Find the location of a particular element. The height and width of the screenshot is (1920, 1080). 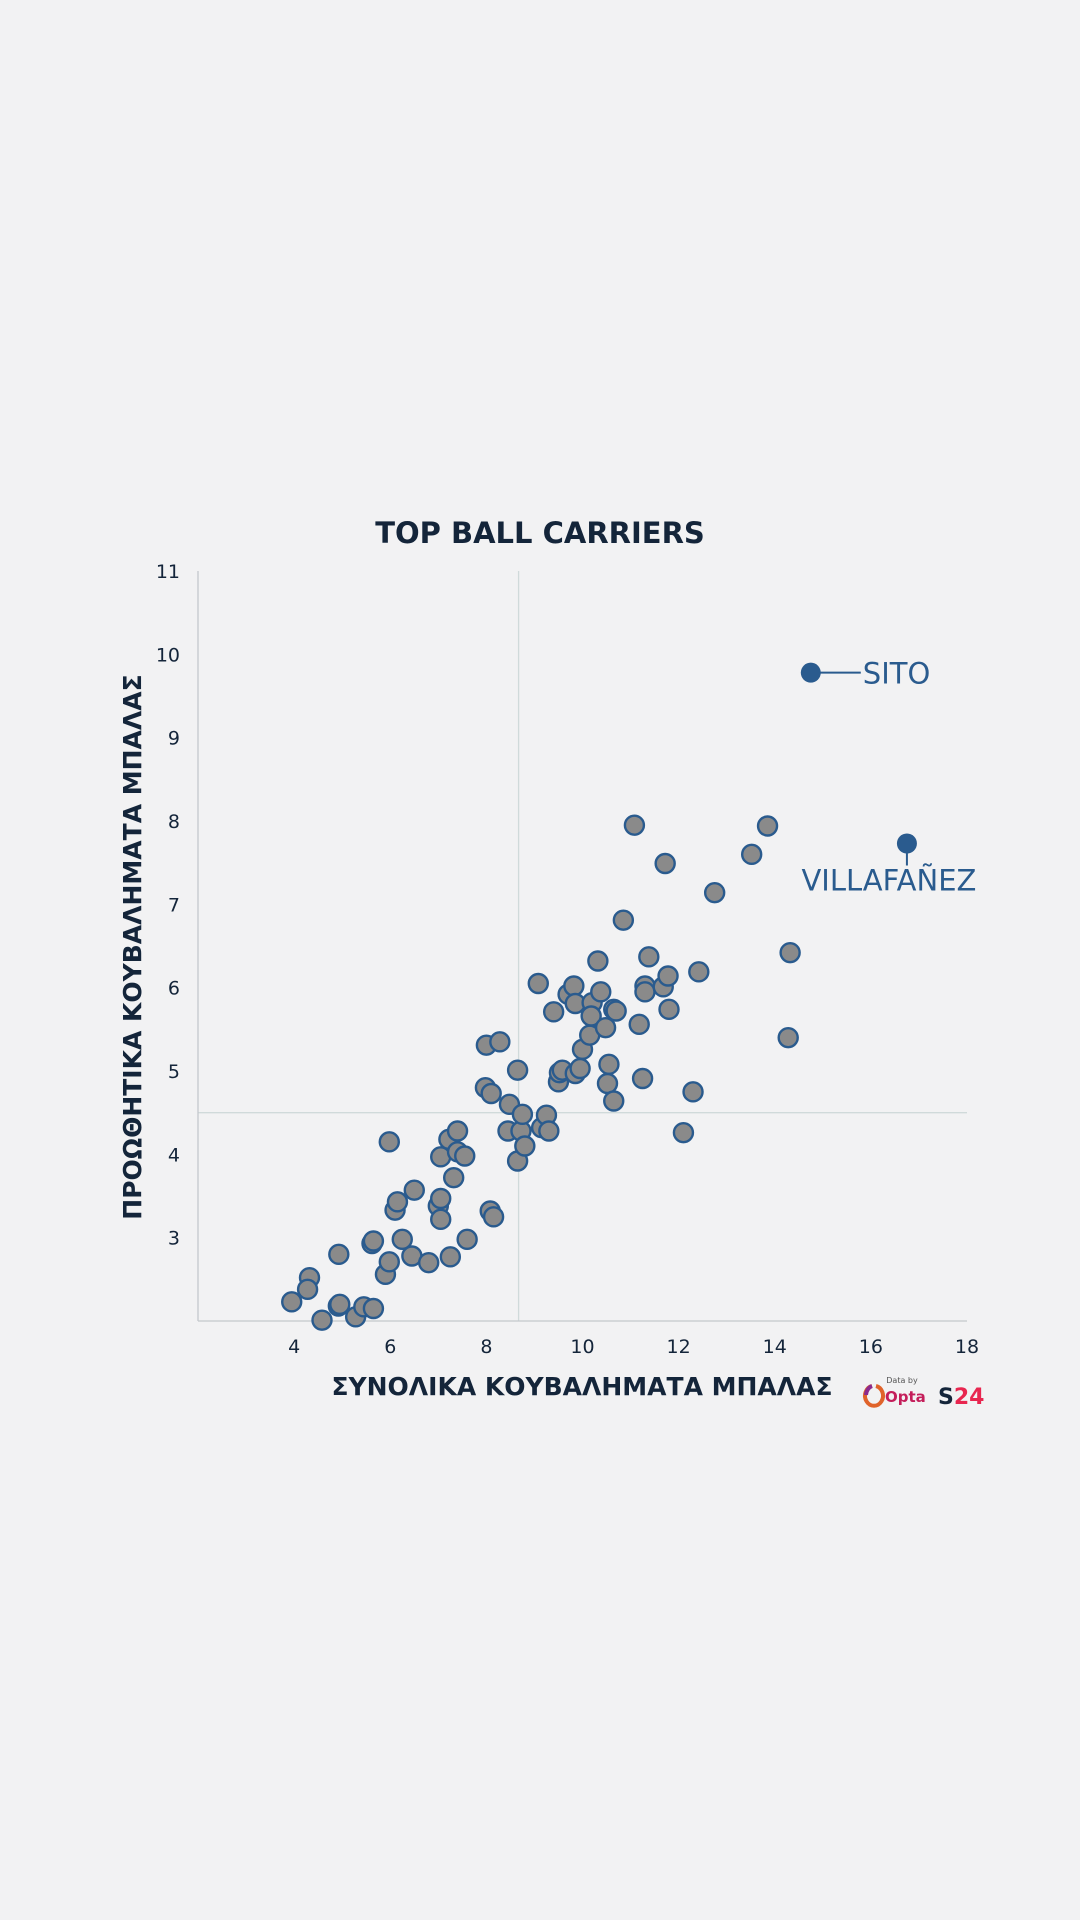

x-tick-label: 4 is located at coordinates (294, 1347).